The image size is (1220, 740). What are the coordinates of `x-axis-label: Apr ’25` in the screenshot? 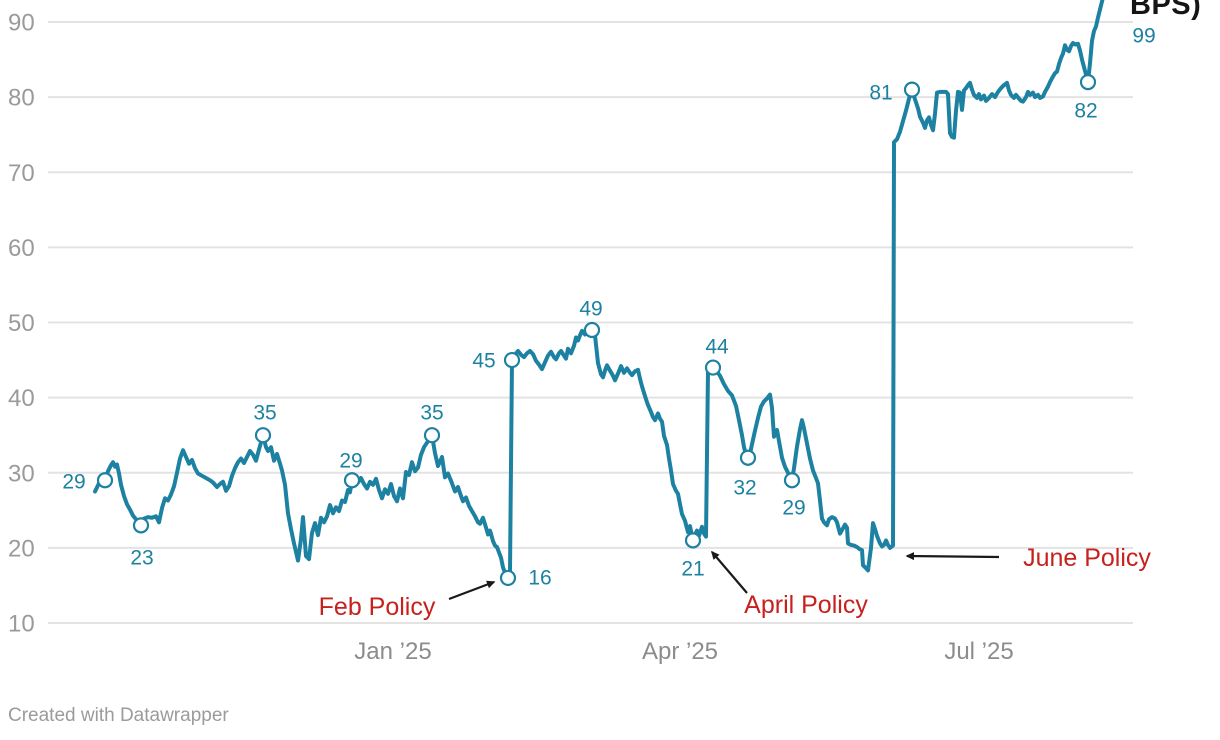 It's located at (680, 651).